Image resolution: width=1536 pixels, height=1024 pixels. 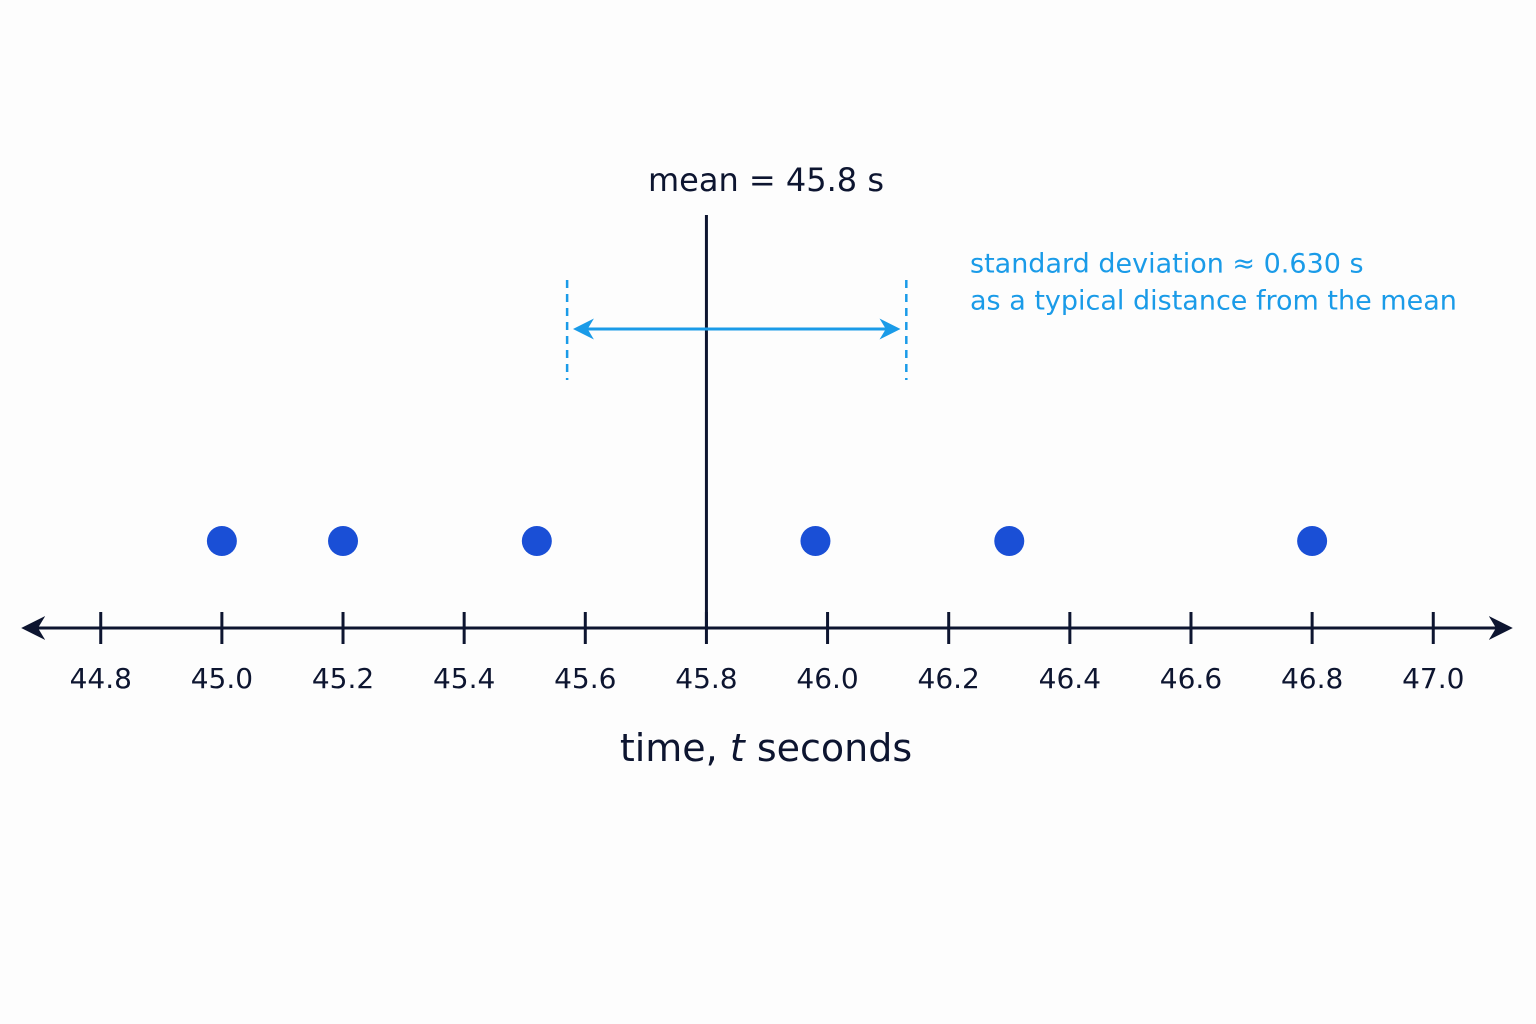 I want to click on x-label-var: t, so click(x=738, y=748).